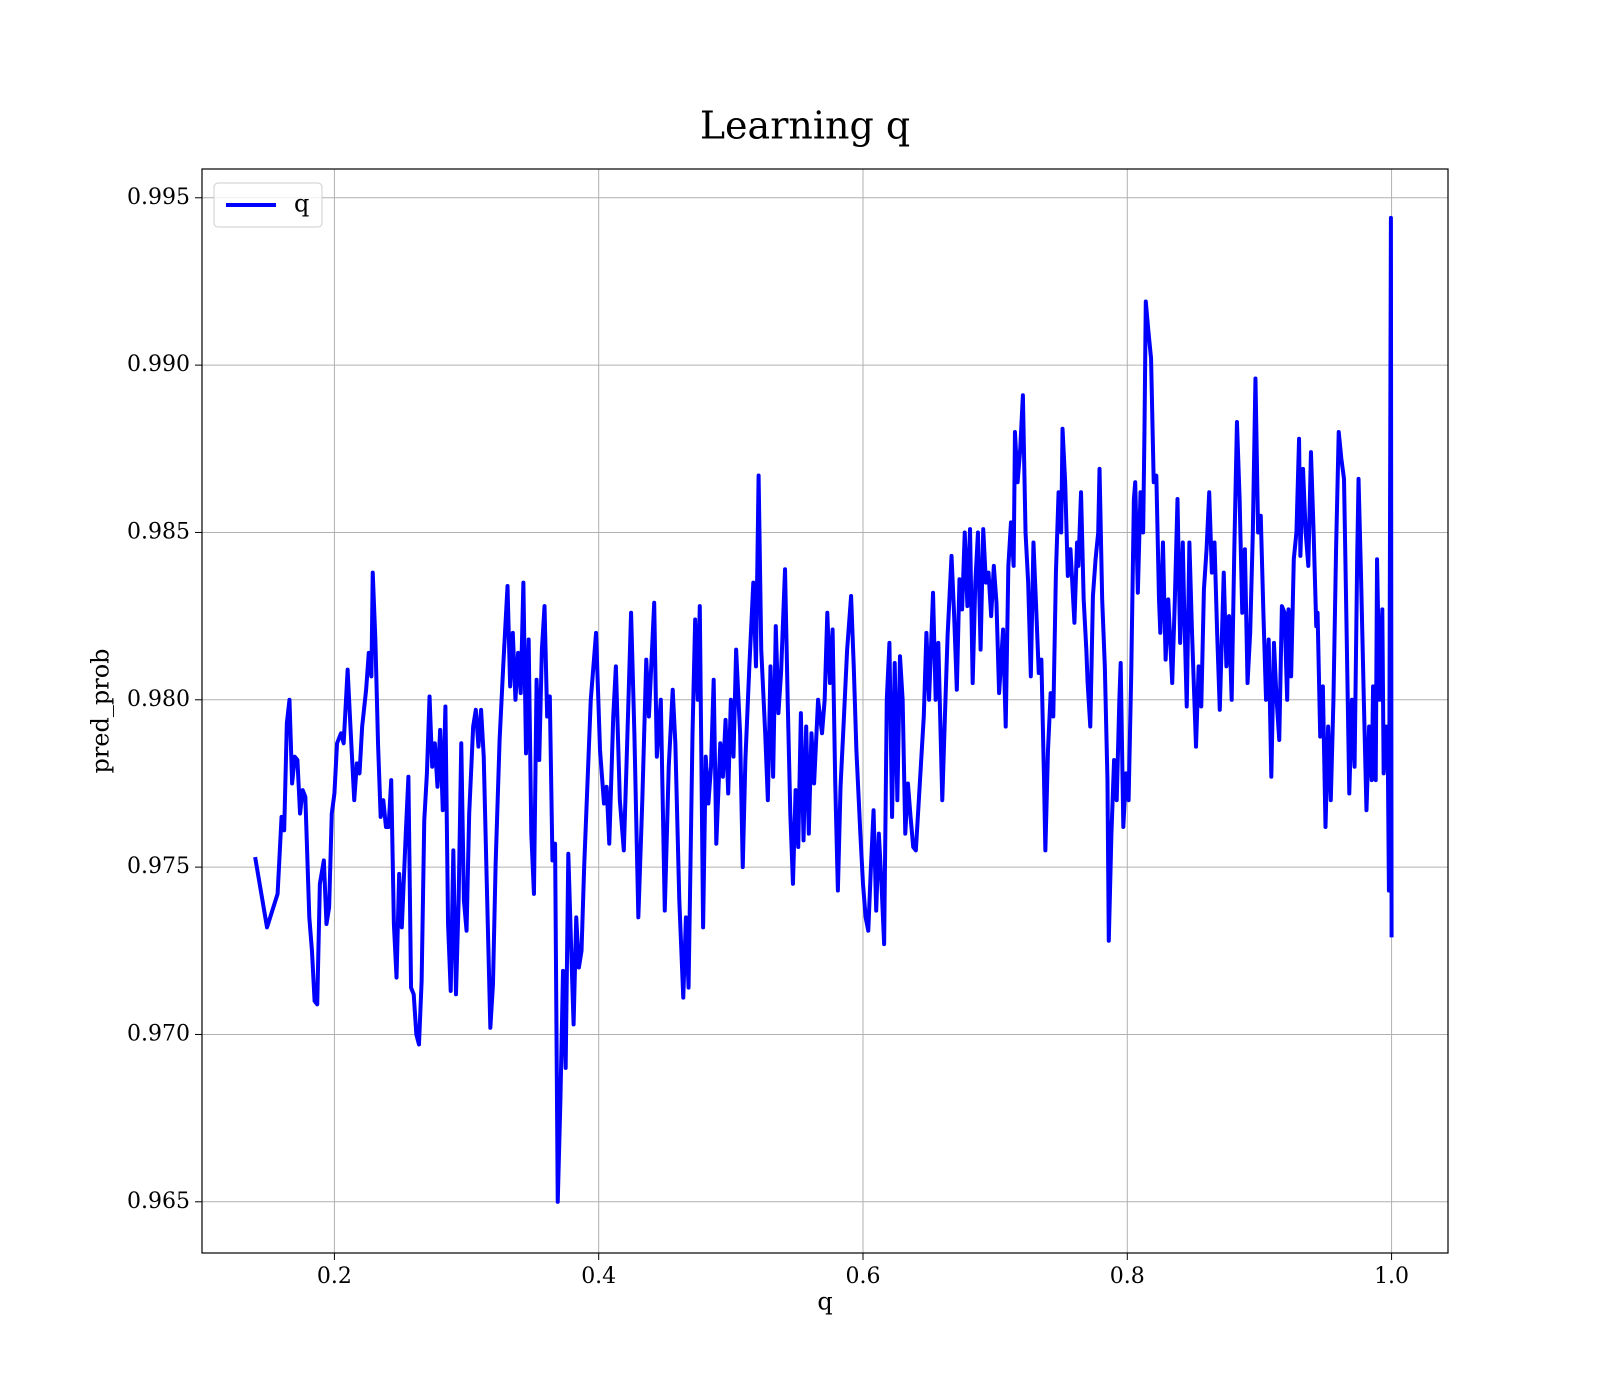 The height and width of the screenshot is (1400, 1600). I want to click on y-tick-label: 0.980, so click(158, 699).